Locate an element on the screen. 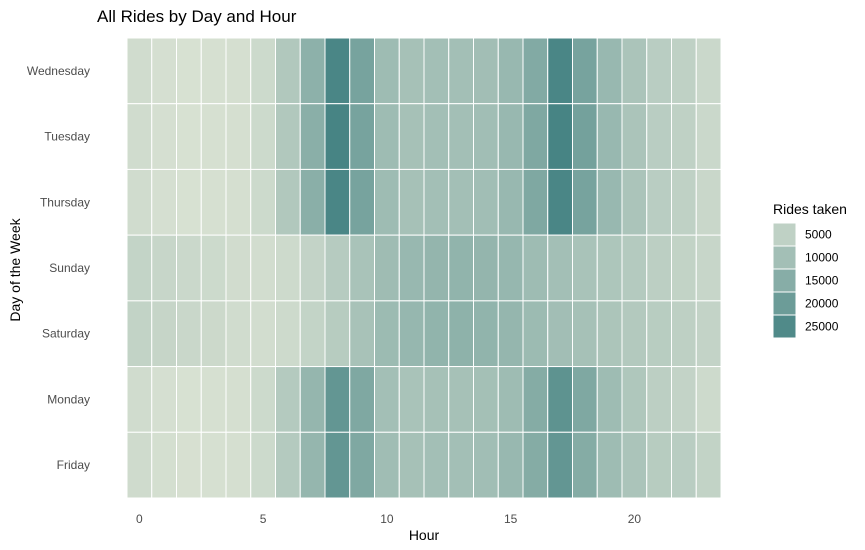 This screenshot has height=550, width=865. x-tick-label: 10 is located at coordinates (387, 519).